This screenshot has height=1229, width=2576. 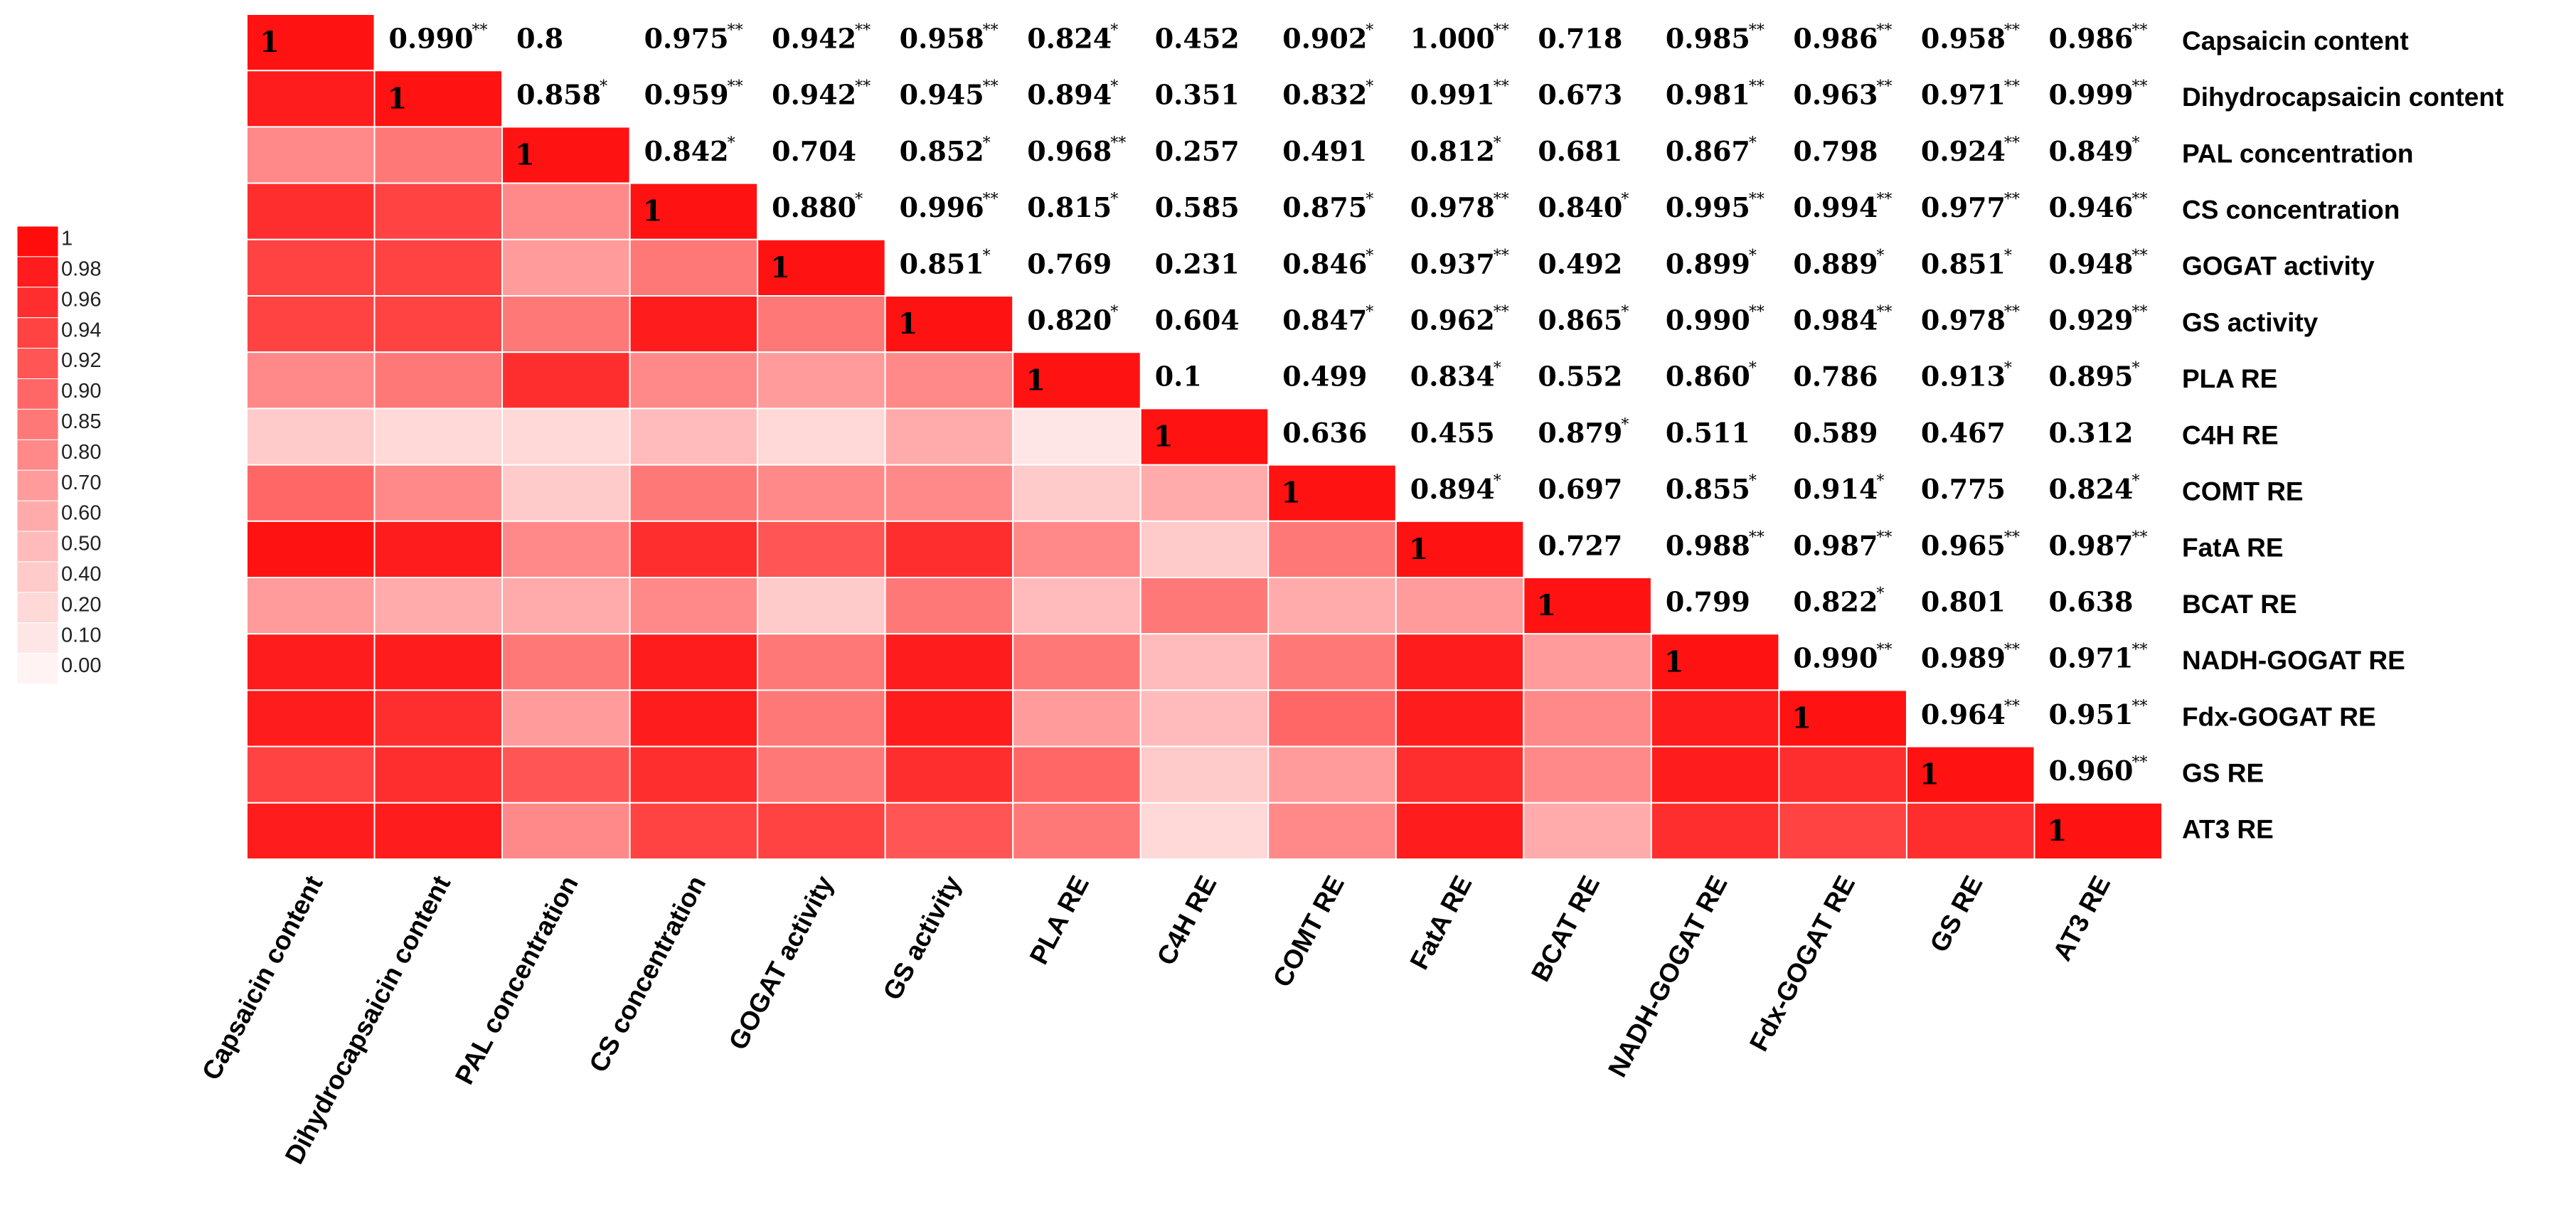 What do you see at coordinates (1580, 207) in the screenshot?
I see `correlation-value: 0.840` at bounding box center [1580, 207].